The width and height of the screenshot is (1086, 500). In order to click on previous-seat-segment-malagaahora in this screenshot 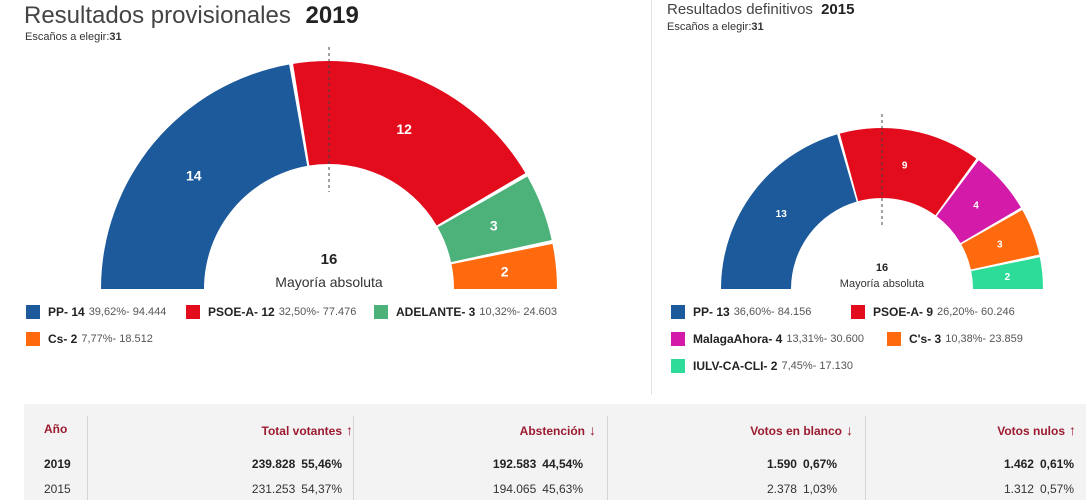, I will do `click(978, 201)`.